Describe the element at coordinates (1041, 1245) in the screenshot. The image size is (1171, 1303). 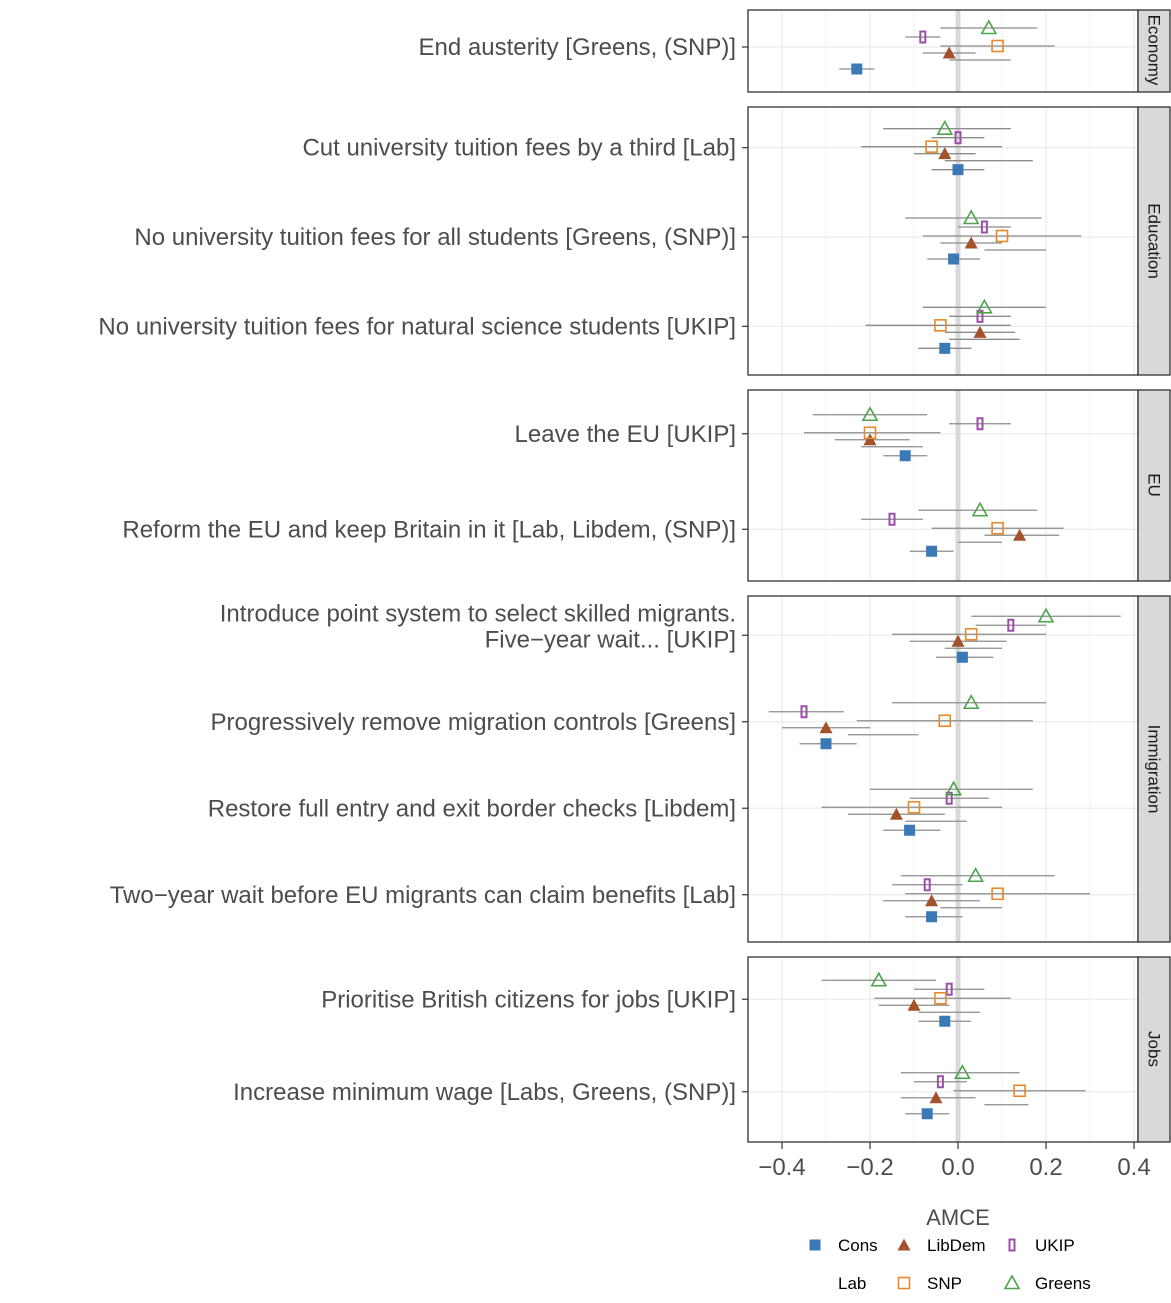
I see `legend-item-ukip: UKIP` at that location.